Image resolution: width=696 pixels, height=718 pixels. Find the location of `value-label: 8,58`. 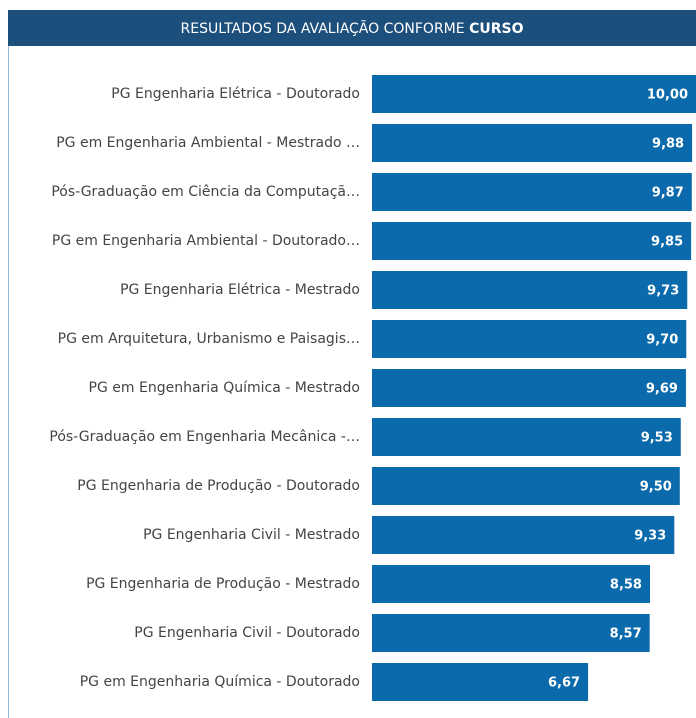

value-label: 8,58 is located at coordinates (626, 585).